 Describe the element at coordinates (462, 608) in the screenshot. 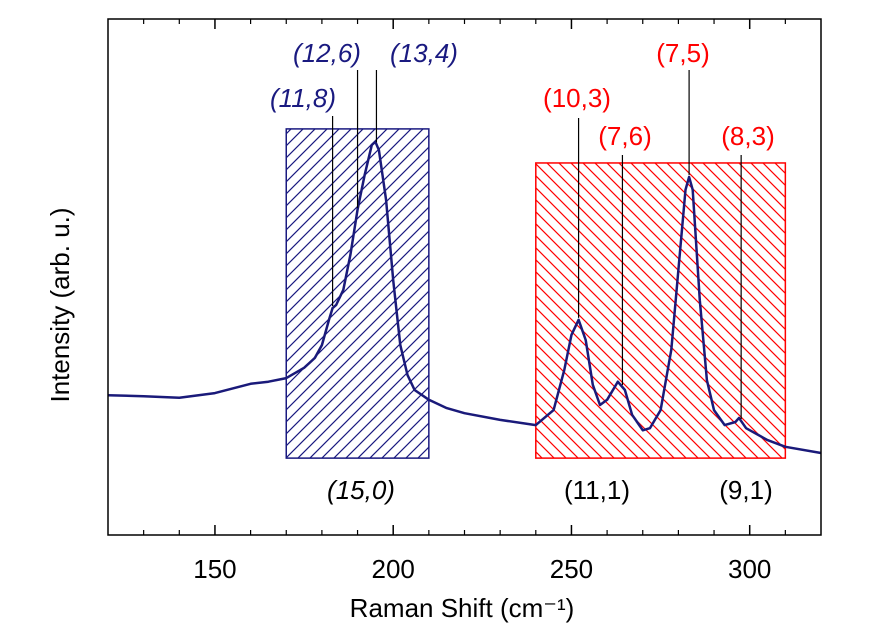

I see `x-axis-label: Raman Shift (cm⁻¹)` at that location.